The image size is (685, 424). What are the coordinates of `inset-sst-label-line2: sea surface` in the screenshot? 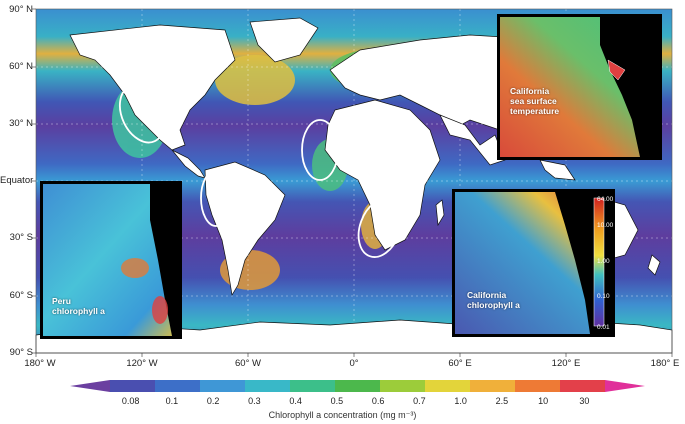 It's located at (533, 101).